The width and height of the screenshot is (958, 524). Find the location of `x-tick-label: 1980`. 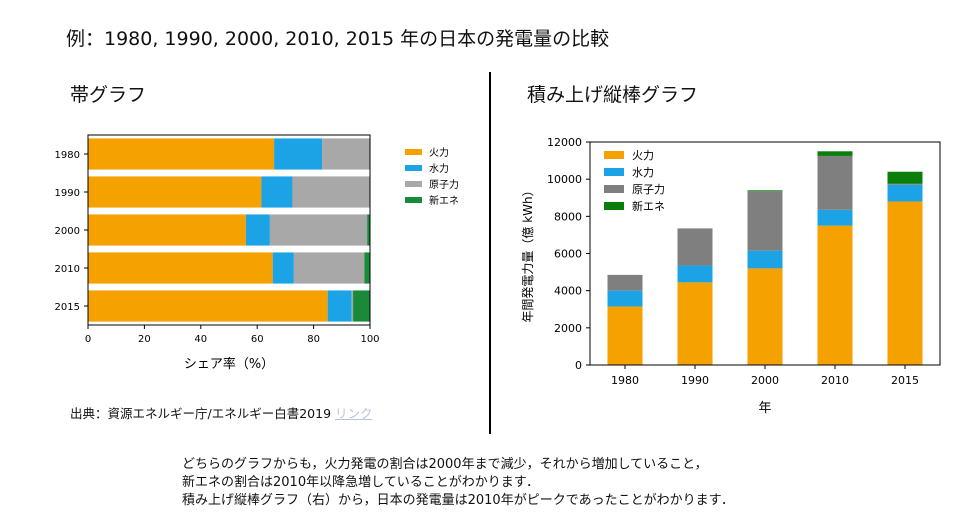

x-tick-label: 1980 is located at coordinates (625, 380).